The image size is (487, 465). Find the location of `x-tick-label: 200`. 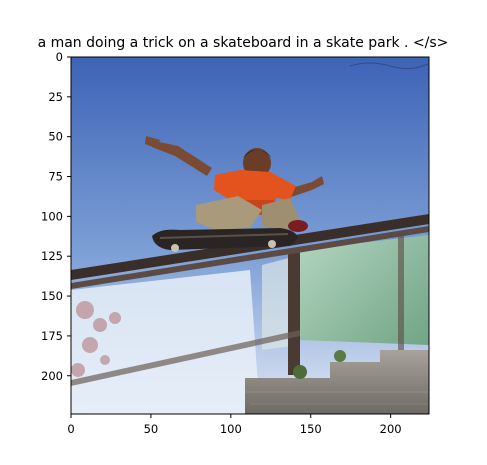

x-tick-label: 200 is located at coordinates (391, 429).